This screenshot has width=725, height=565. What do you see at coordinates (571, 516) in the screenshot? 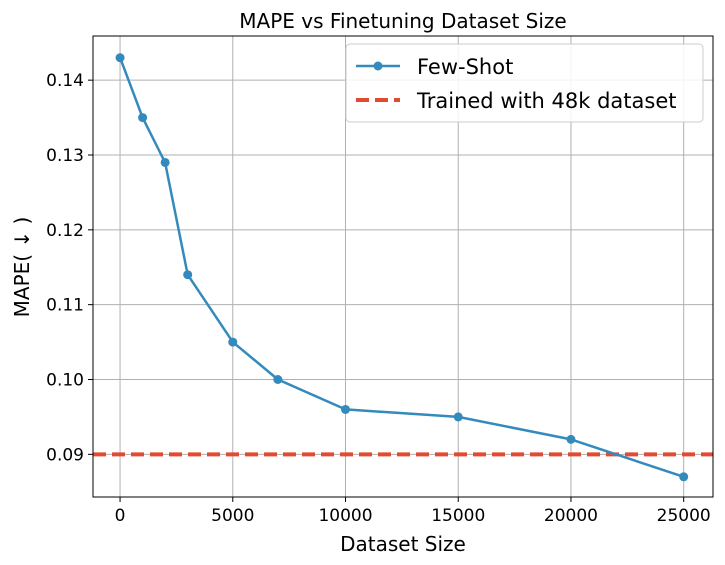
I see `x-tick-label: 20000` at bounding box center [571, 516].